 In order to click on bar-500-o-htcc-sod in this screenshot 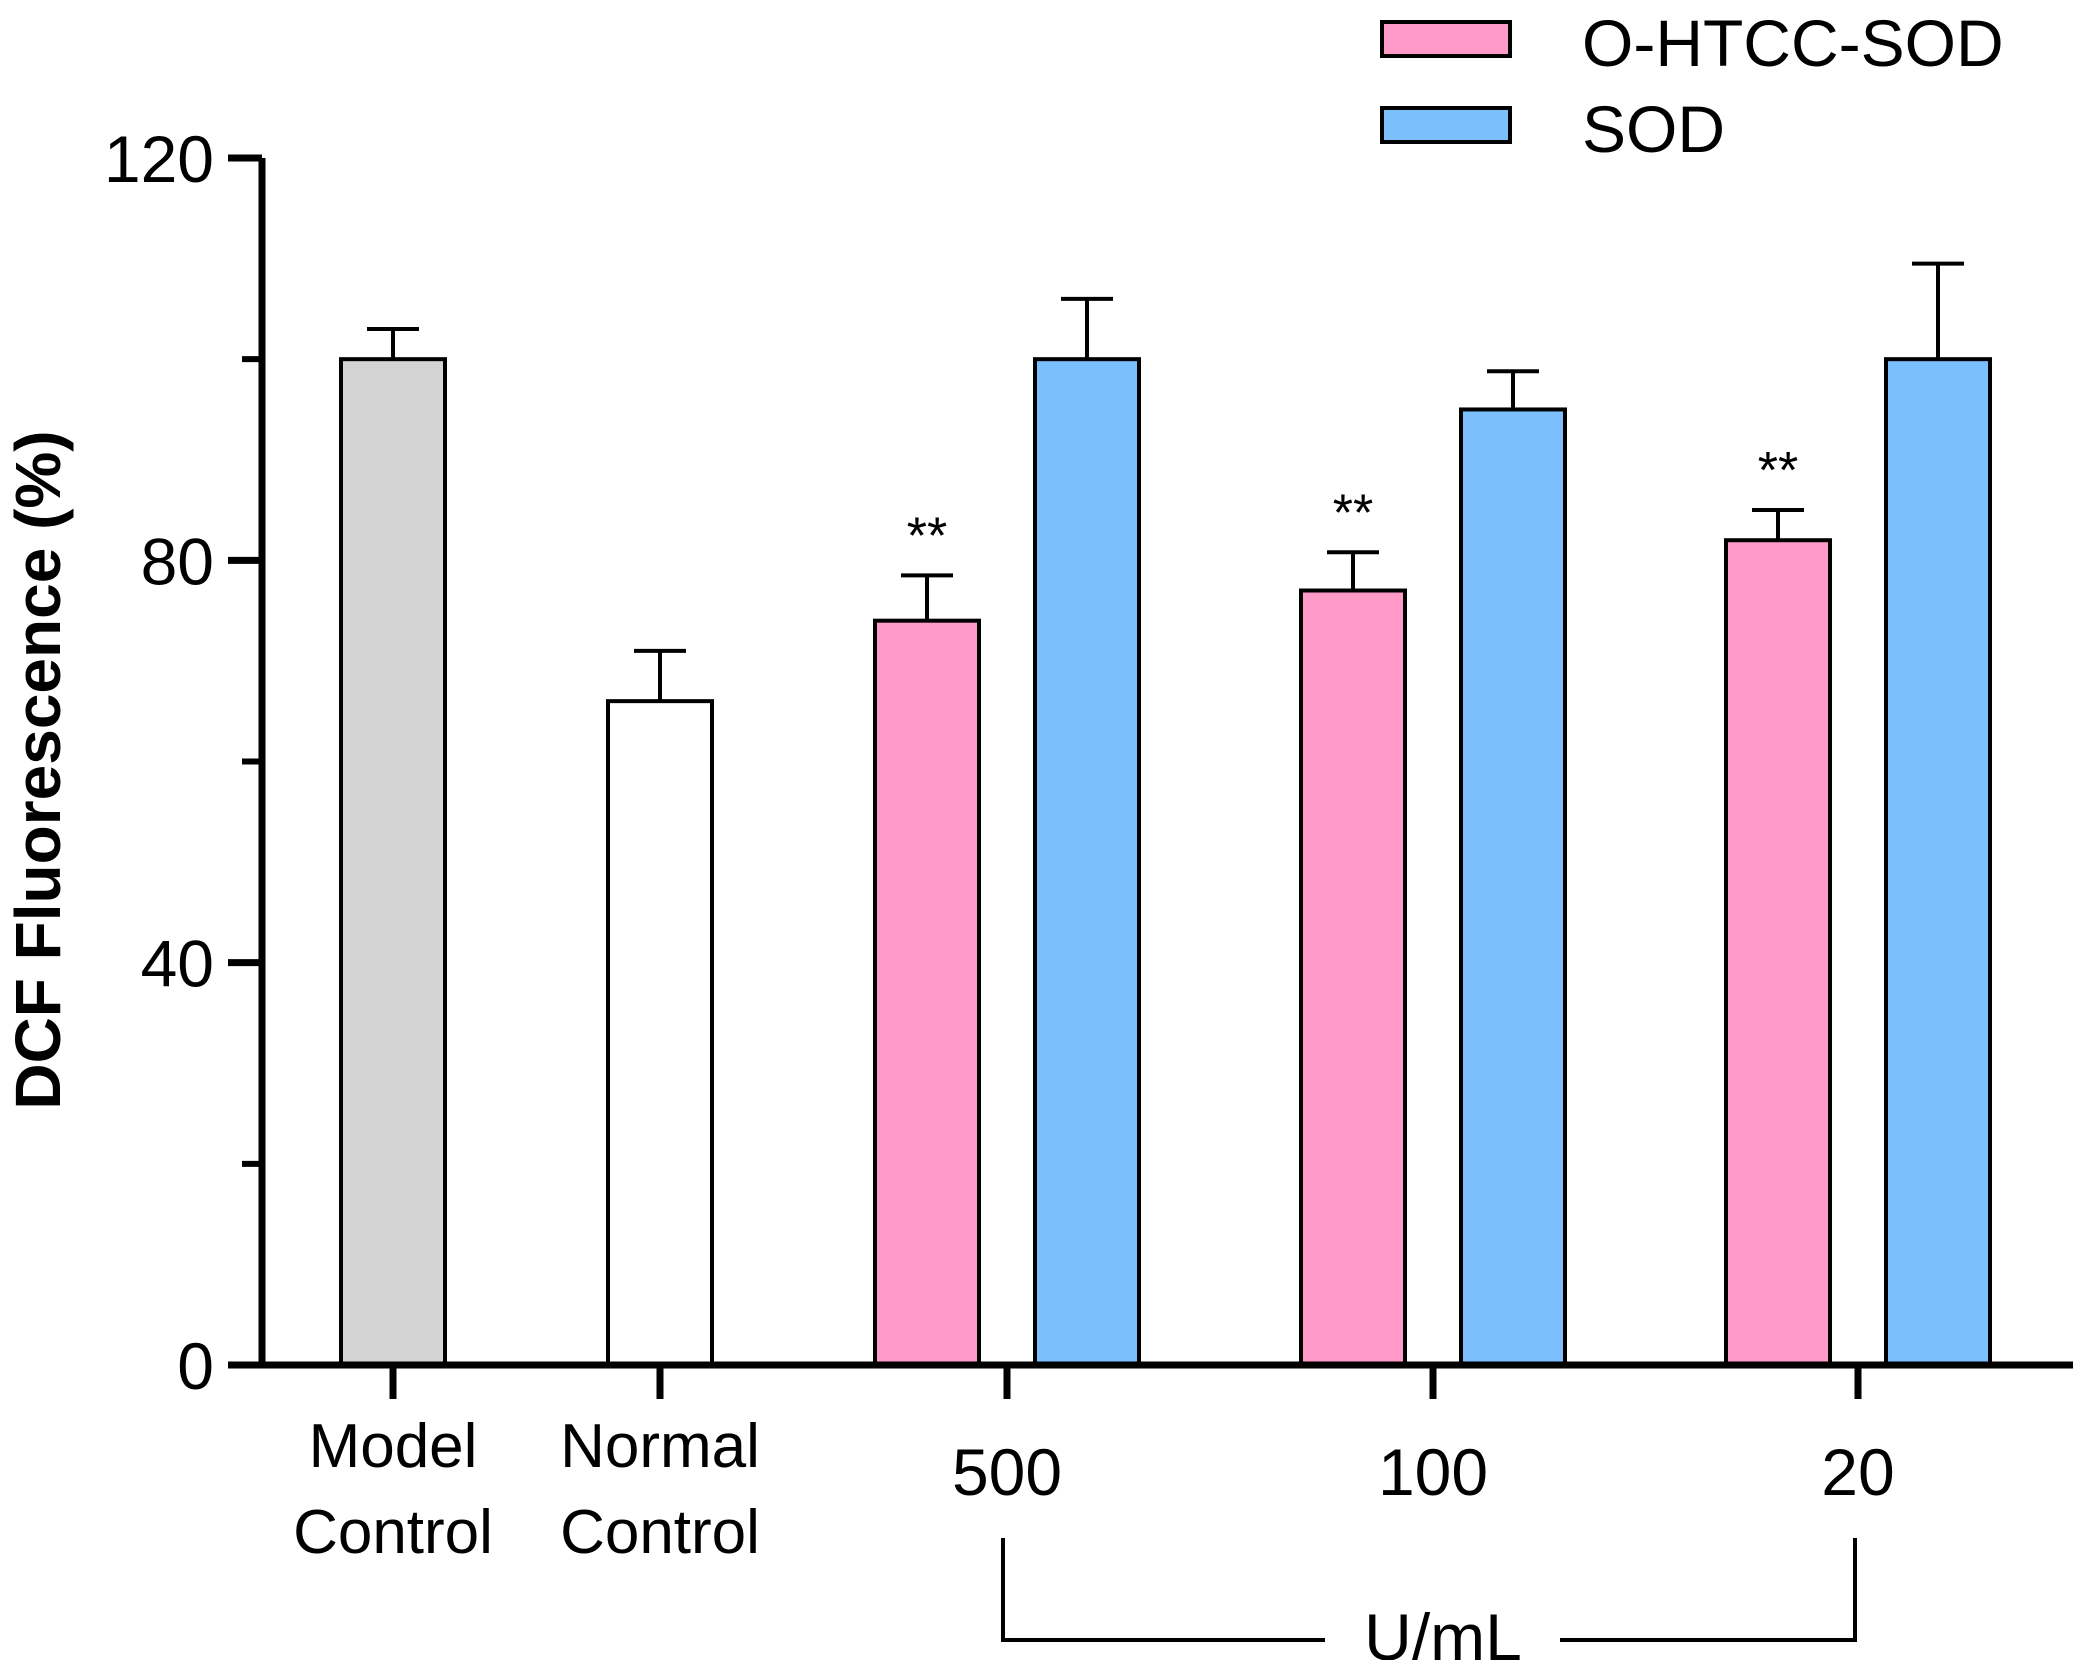, I will do `click(927, 992)`.